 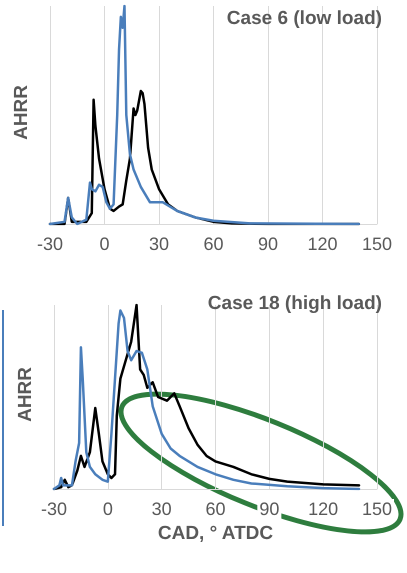 I want to click on chart-title: Case 6 (low load), so click(x=304, y=18).